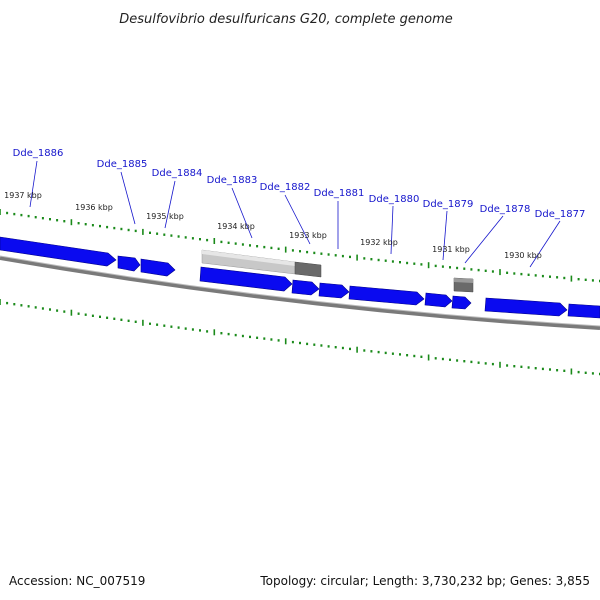 The image size is (600, 600). I want to click on gene-label-dde-1886: Dde_1886, so click(38, 153).